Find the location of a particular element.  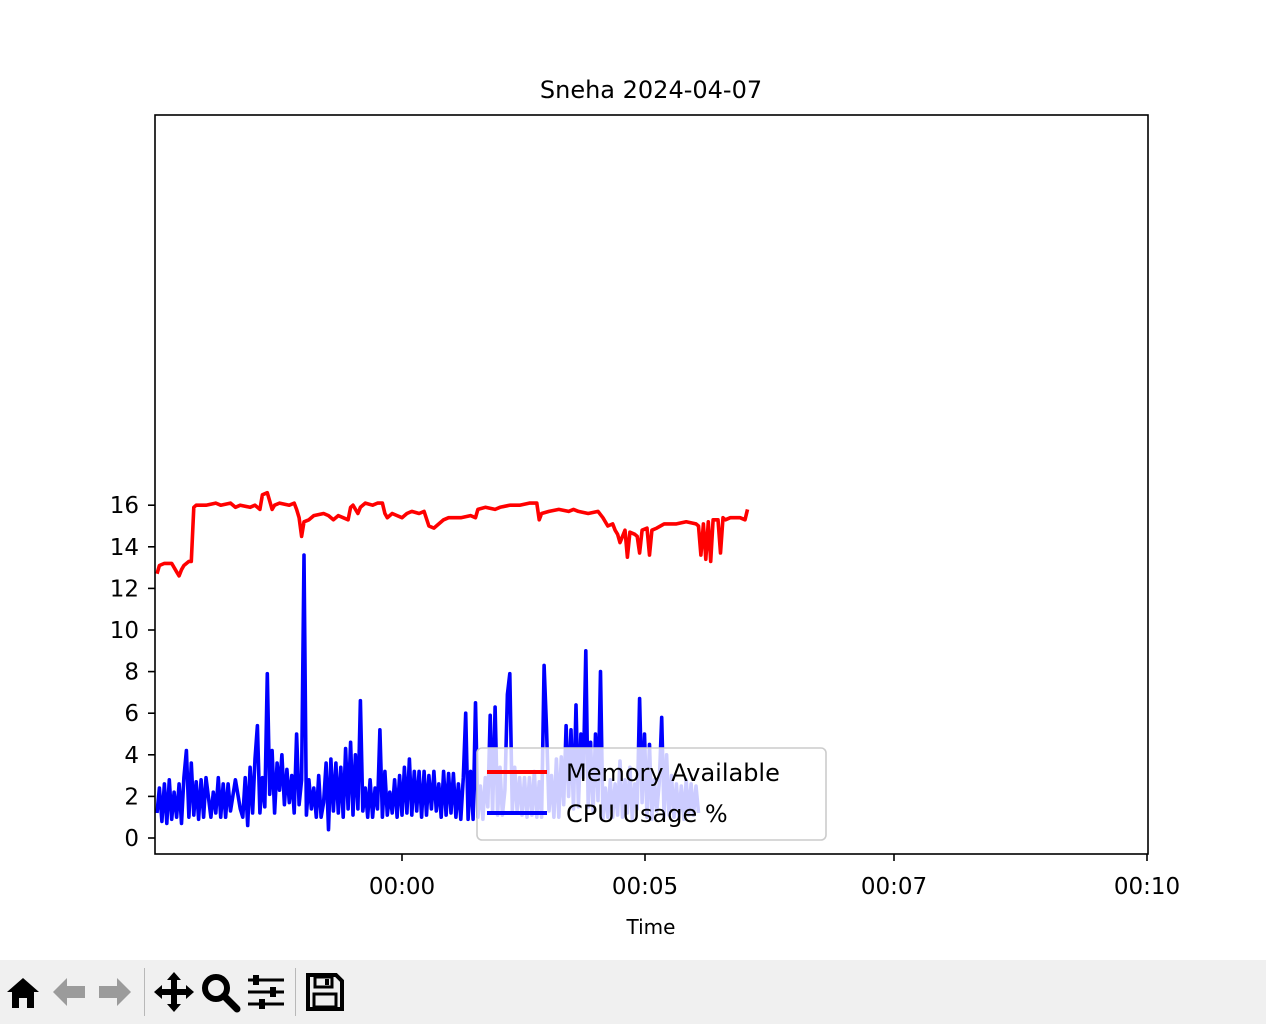

sliders-icon is located at coordinates (266, 992).